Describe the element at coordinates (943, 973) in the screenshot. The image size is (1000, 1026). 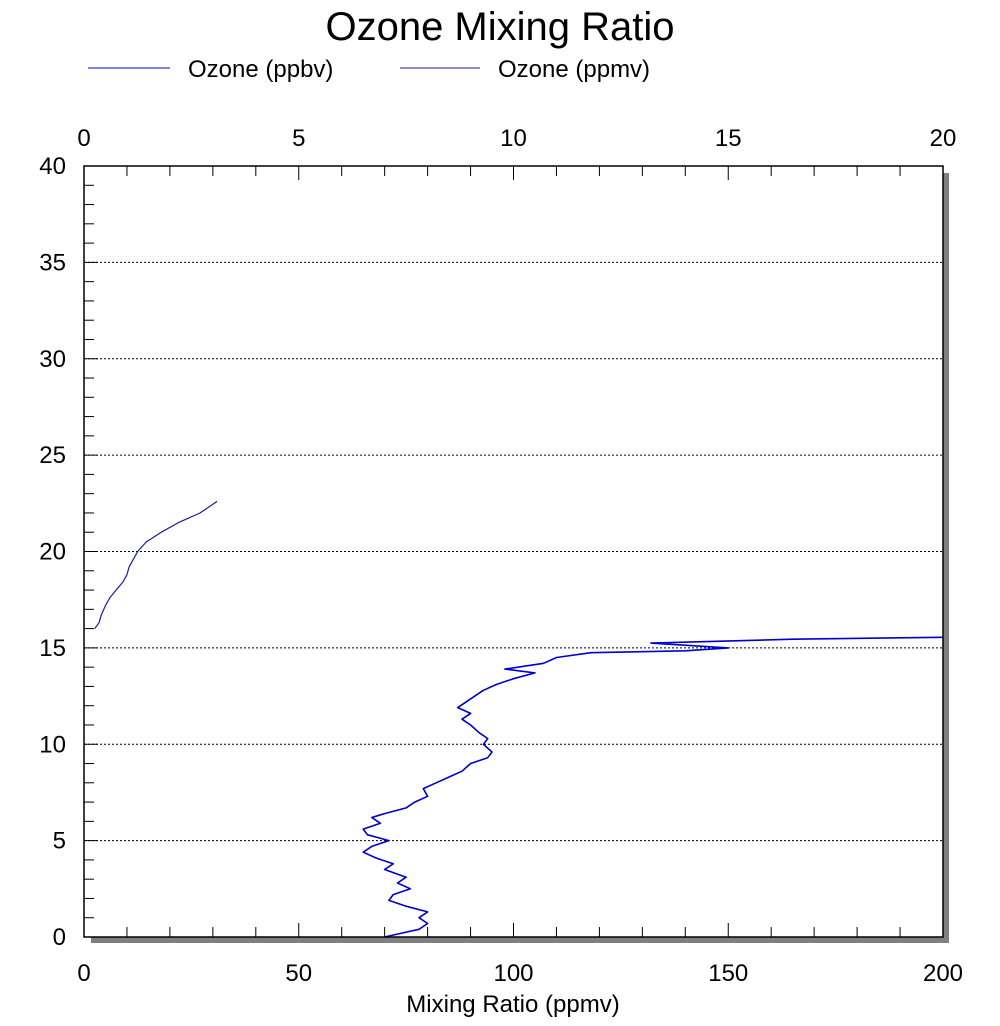
I see `bottom-tick-label: 200` at that location.